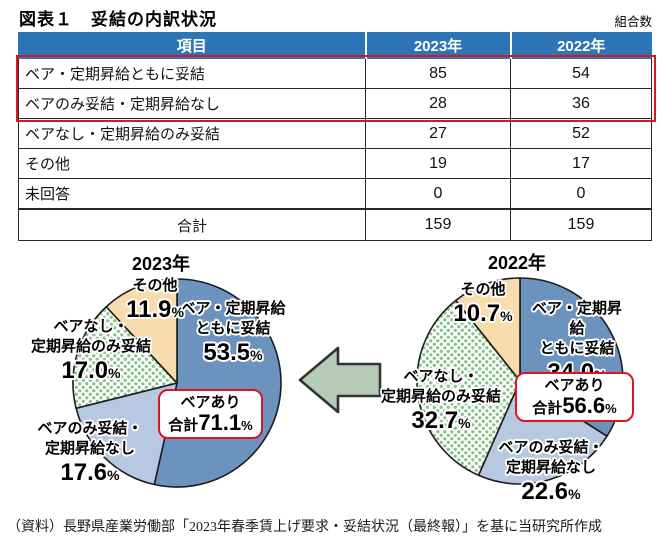 The image size is (668, 546). I want to click on cell-label: その他, so click(192, 163).